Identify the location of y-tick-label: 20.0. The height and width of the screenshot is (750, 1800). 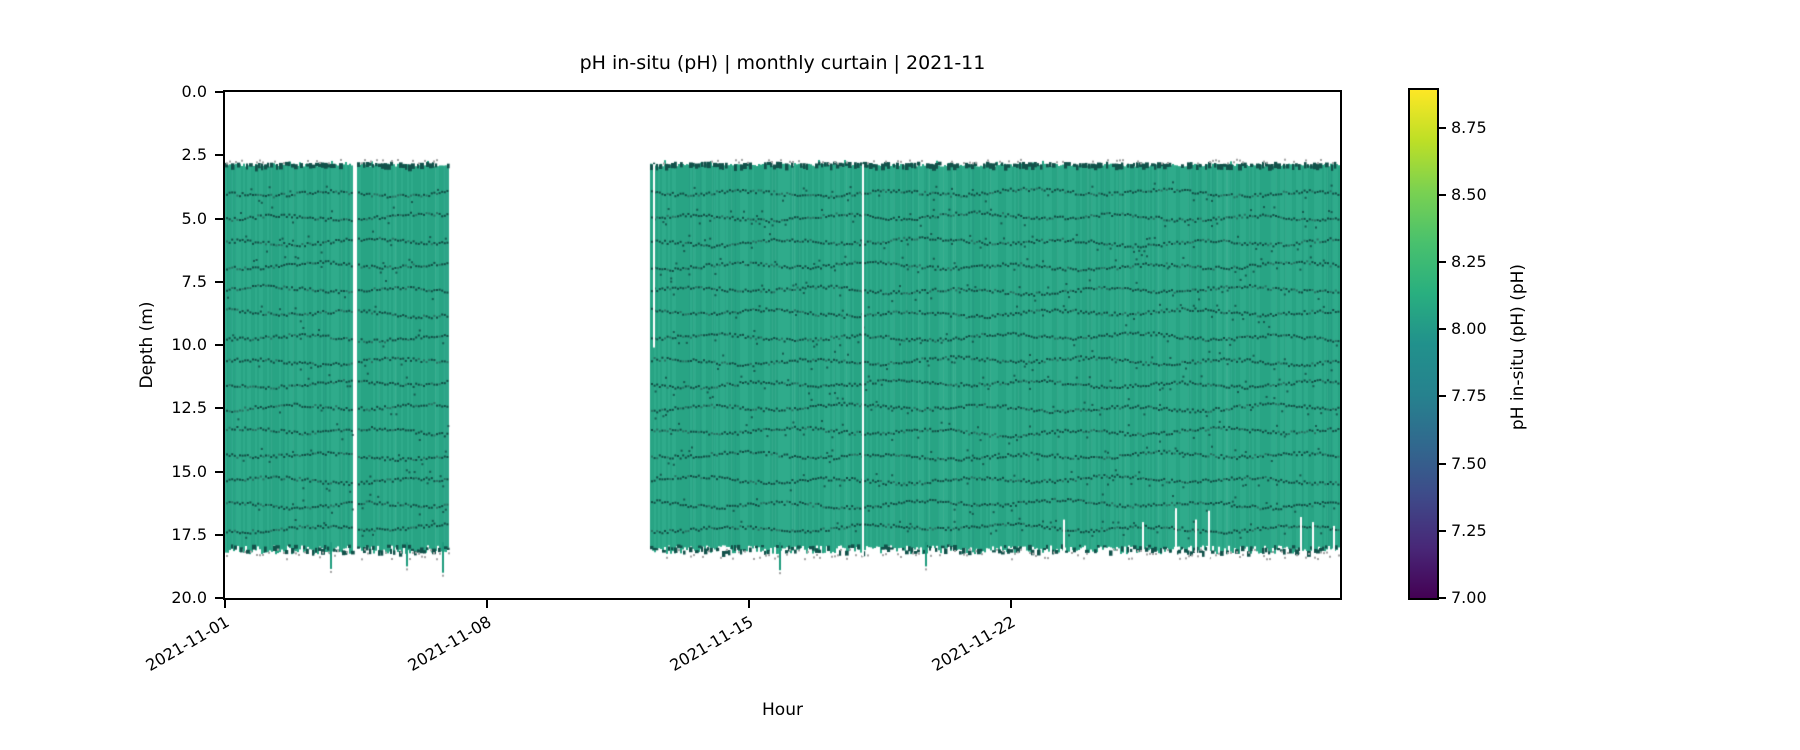
(189, 597).